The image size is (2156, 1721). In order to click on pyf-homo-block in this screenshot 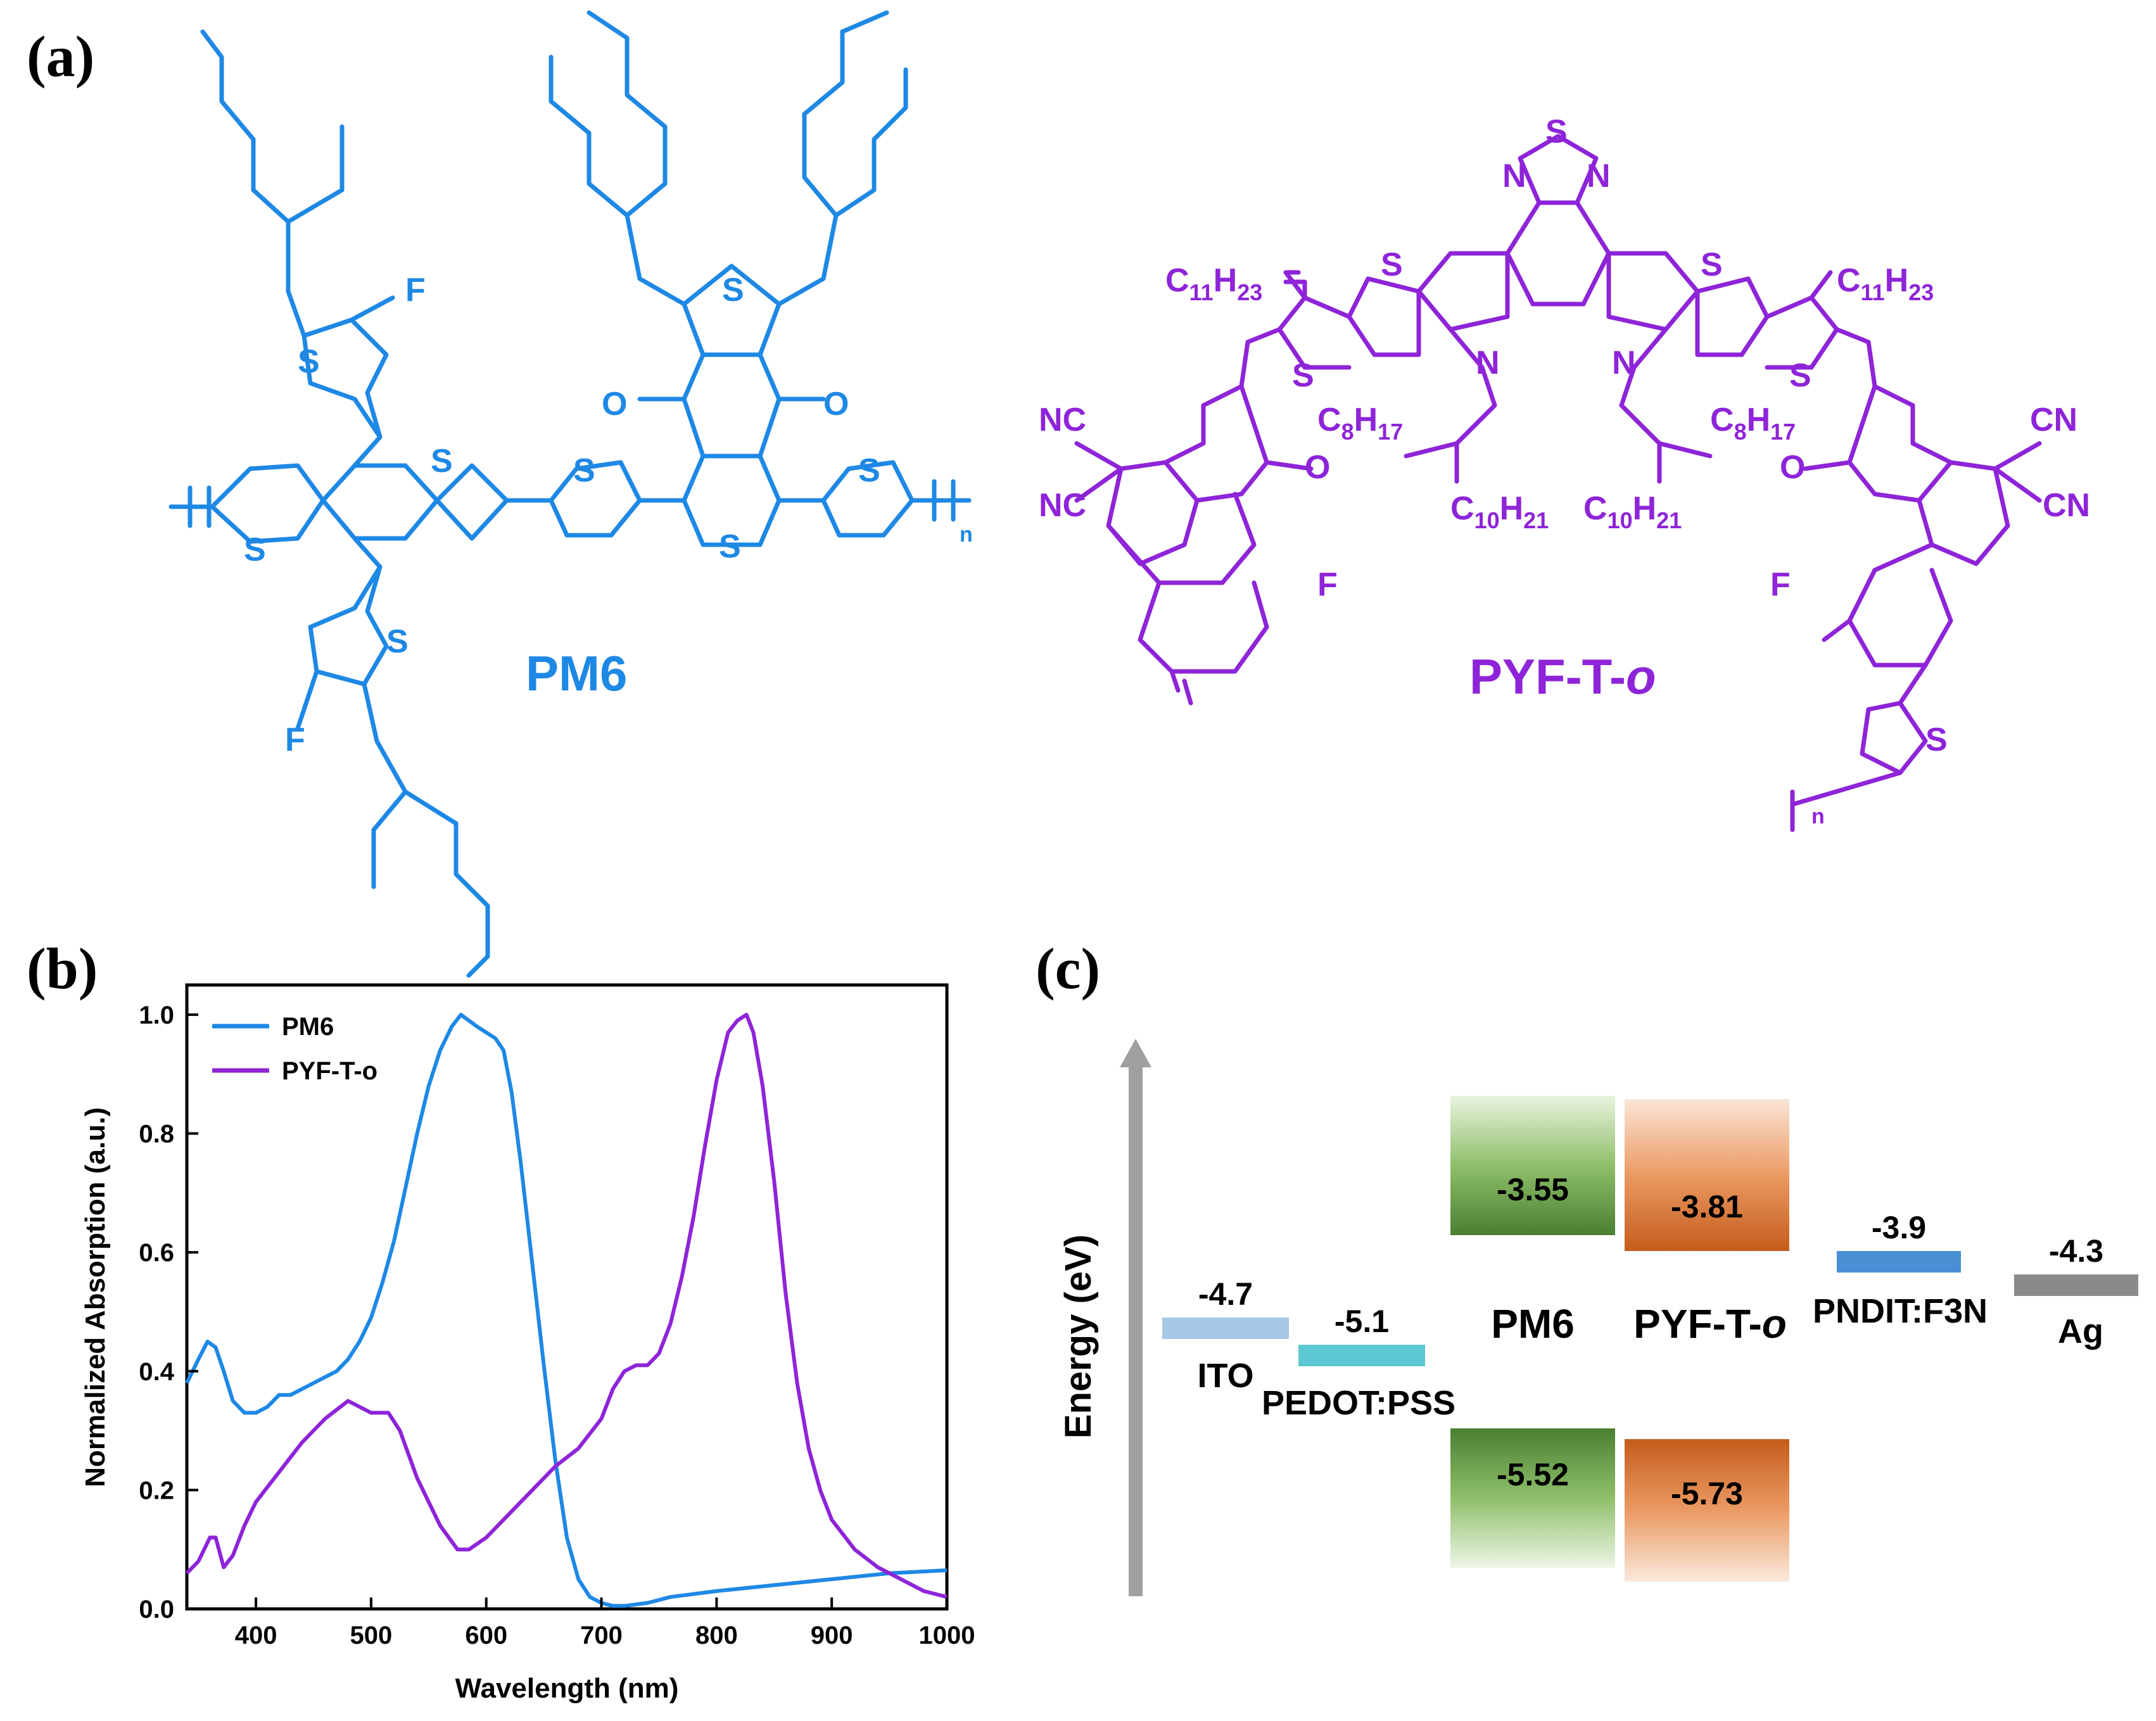, I will do `click(1707, 1511)`.